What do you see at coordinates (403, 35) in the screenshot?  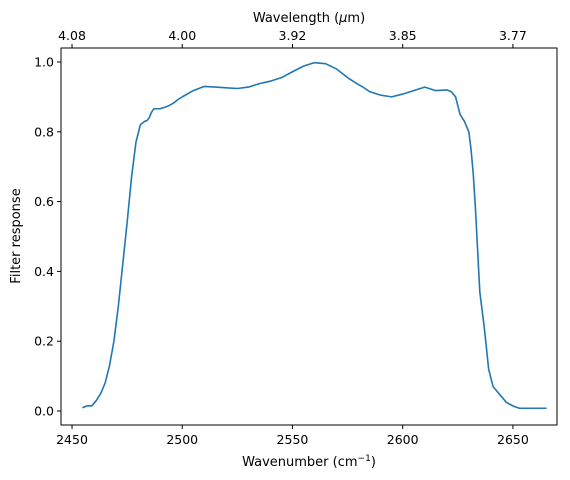 I see `top-tick-label: 3.85` at bounding box center [403, 35].